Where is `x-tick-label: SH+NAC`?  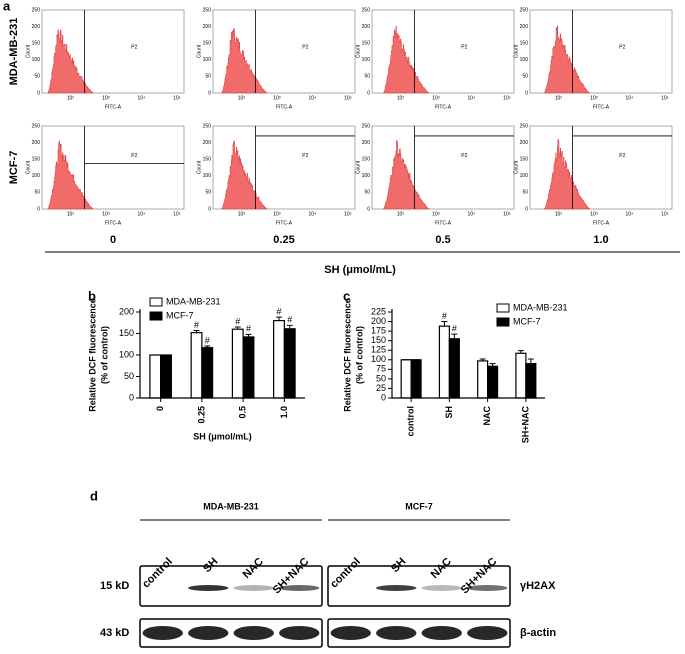 x-tick-label: SH+NAC is located at coordinates (525, 425).